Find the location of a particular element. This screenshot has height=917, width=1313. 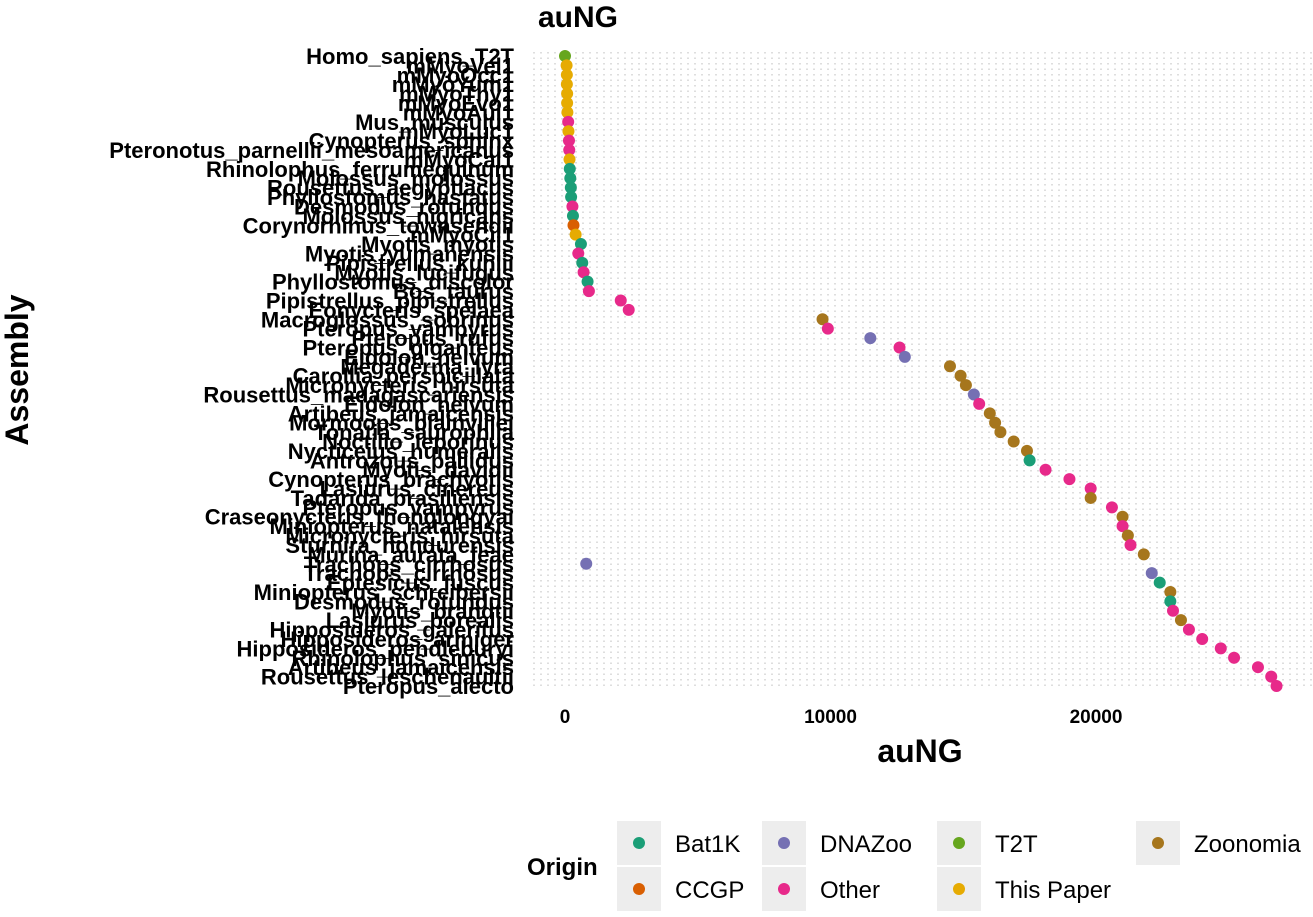

y-tick-label: Desmodus_rotundus is located at coordinates (404, 206).